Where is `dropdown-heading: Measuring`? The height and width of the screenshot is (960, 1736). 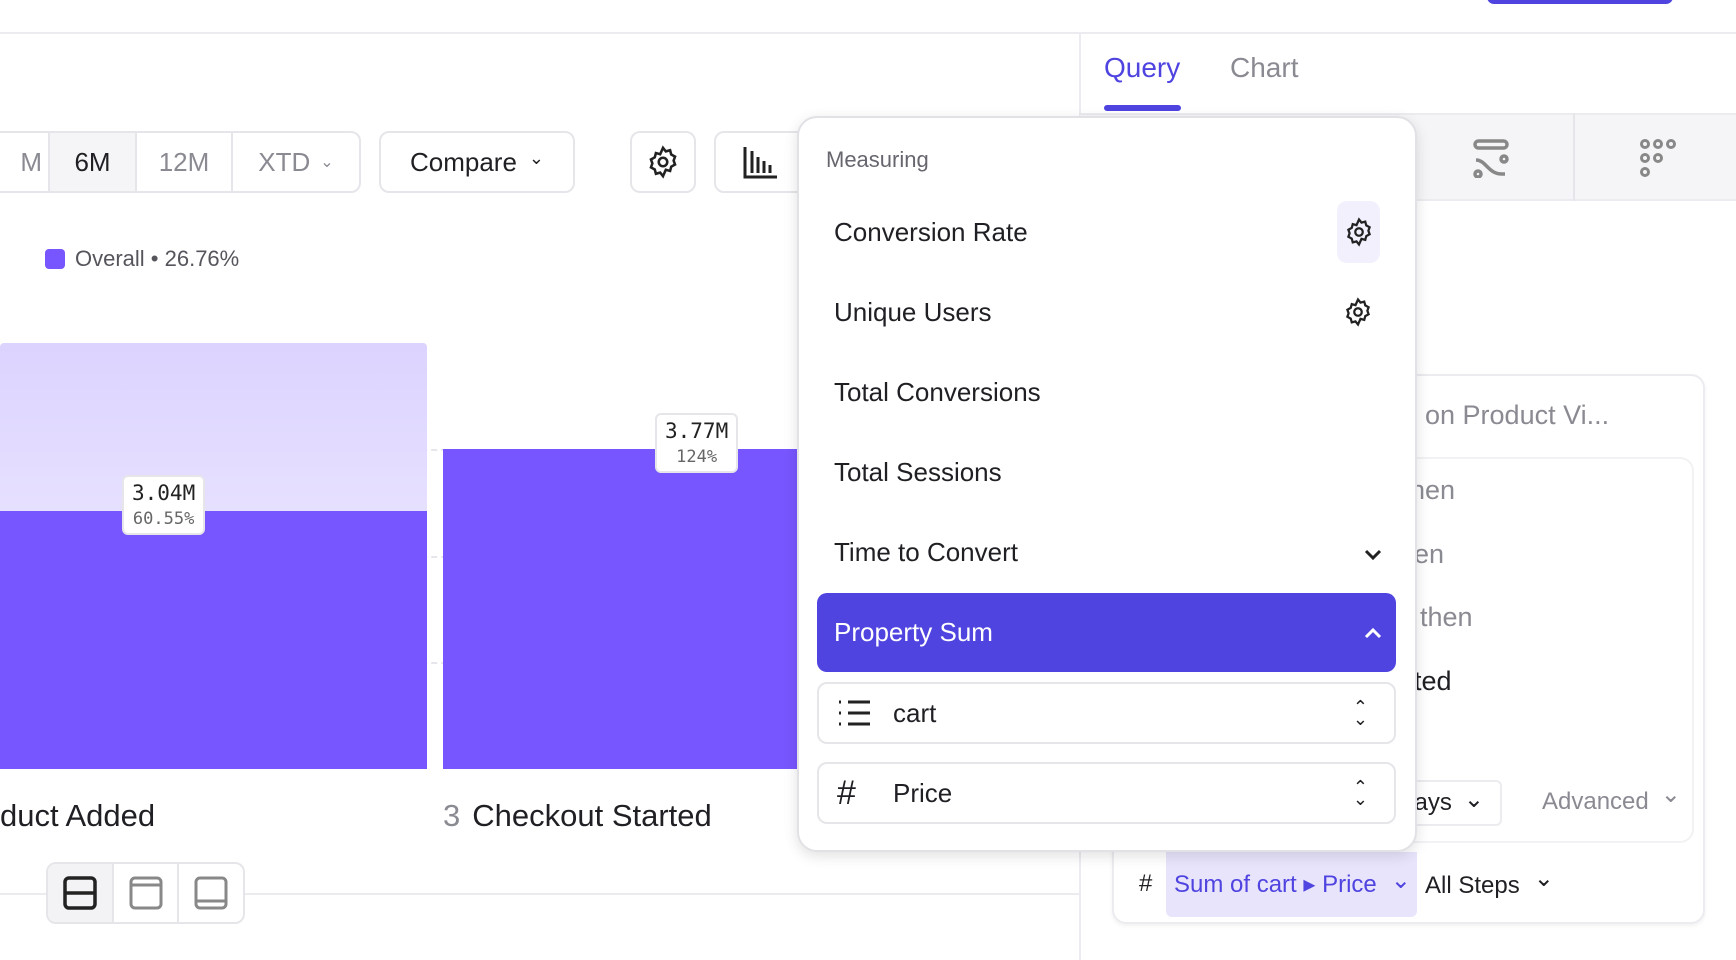 dropdown-heading: Measuring is located at coordinates (877, 159).